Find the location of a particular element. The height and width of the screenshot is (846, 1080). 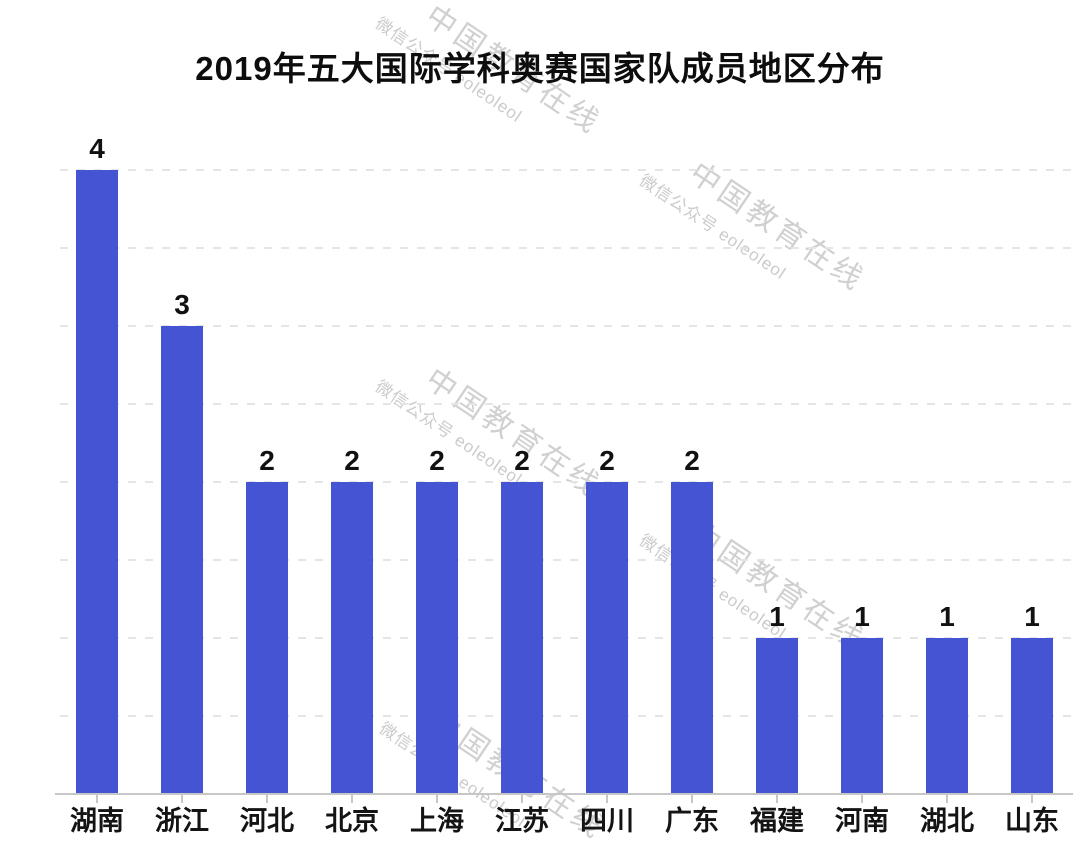

x-axis-line is located at coordinates (564, 794).